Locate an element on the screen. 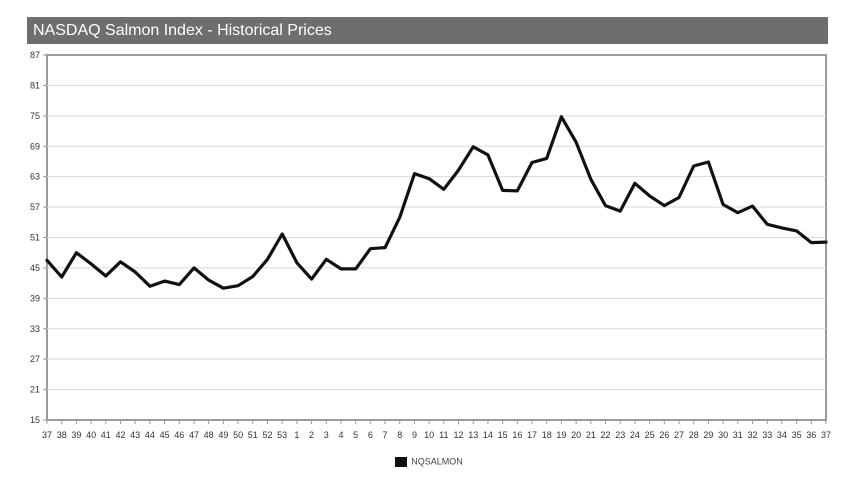  x-tick-label: 34 is located at coordinates (782, 435).